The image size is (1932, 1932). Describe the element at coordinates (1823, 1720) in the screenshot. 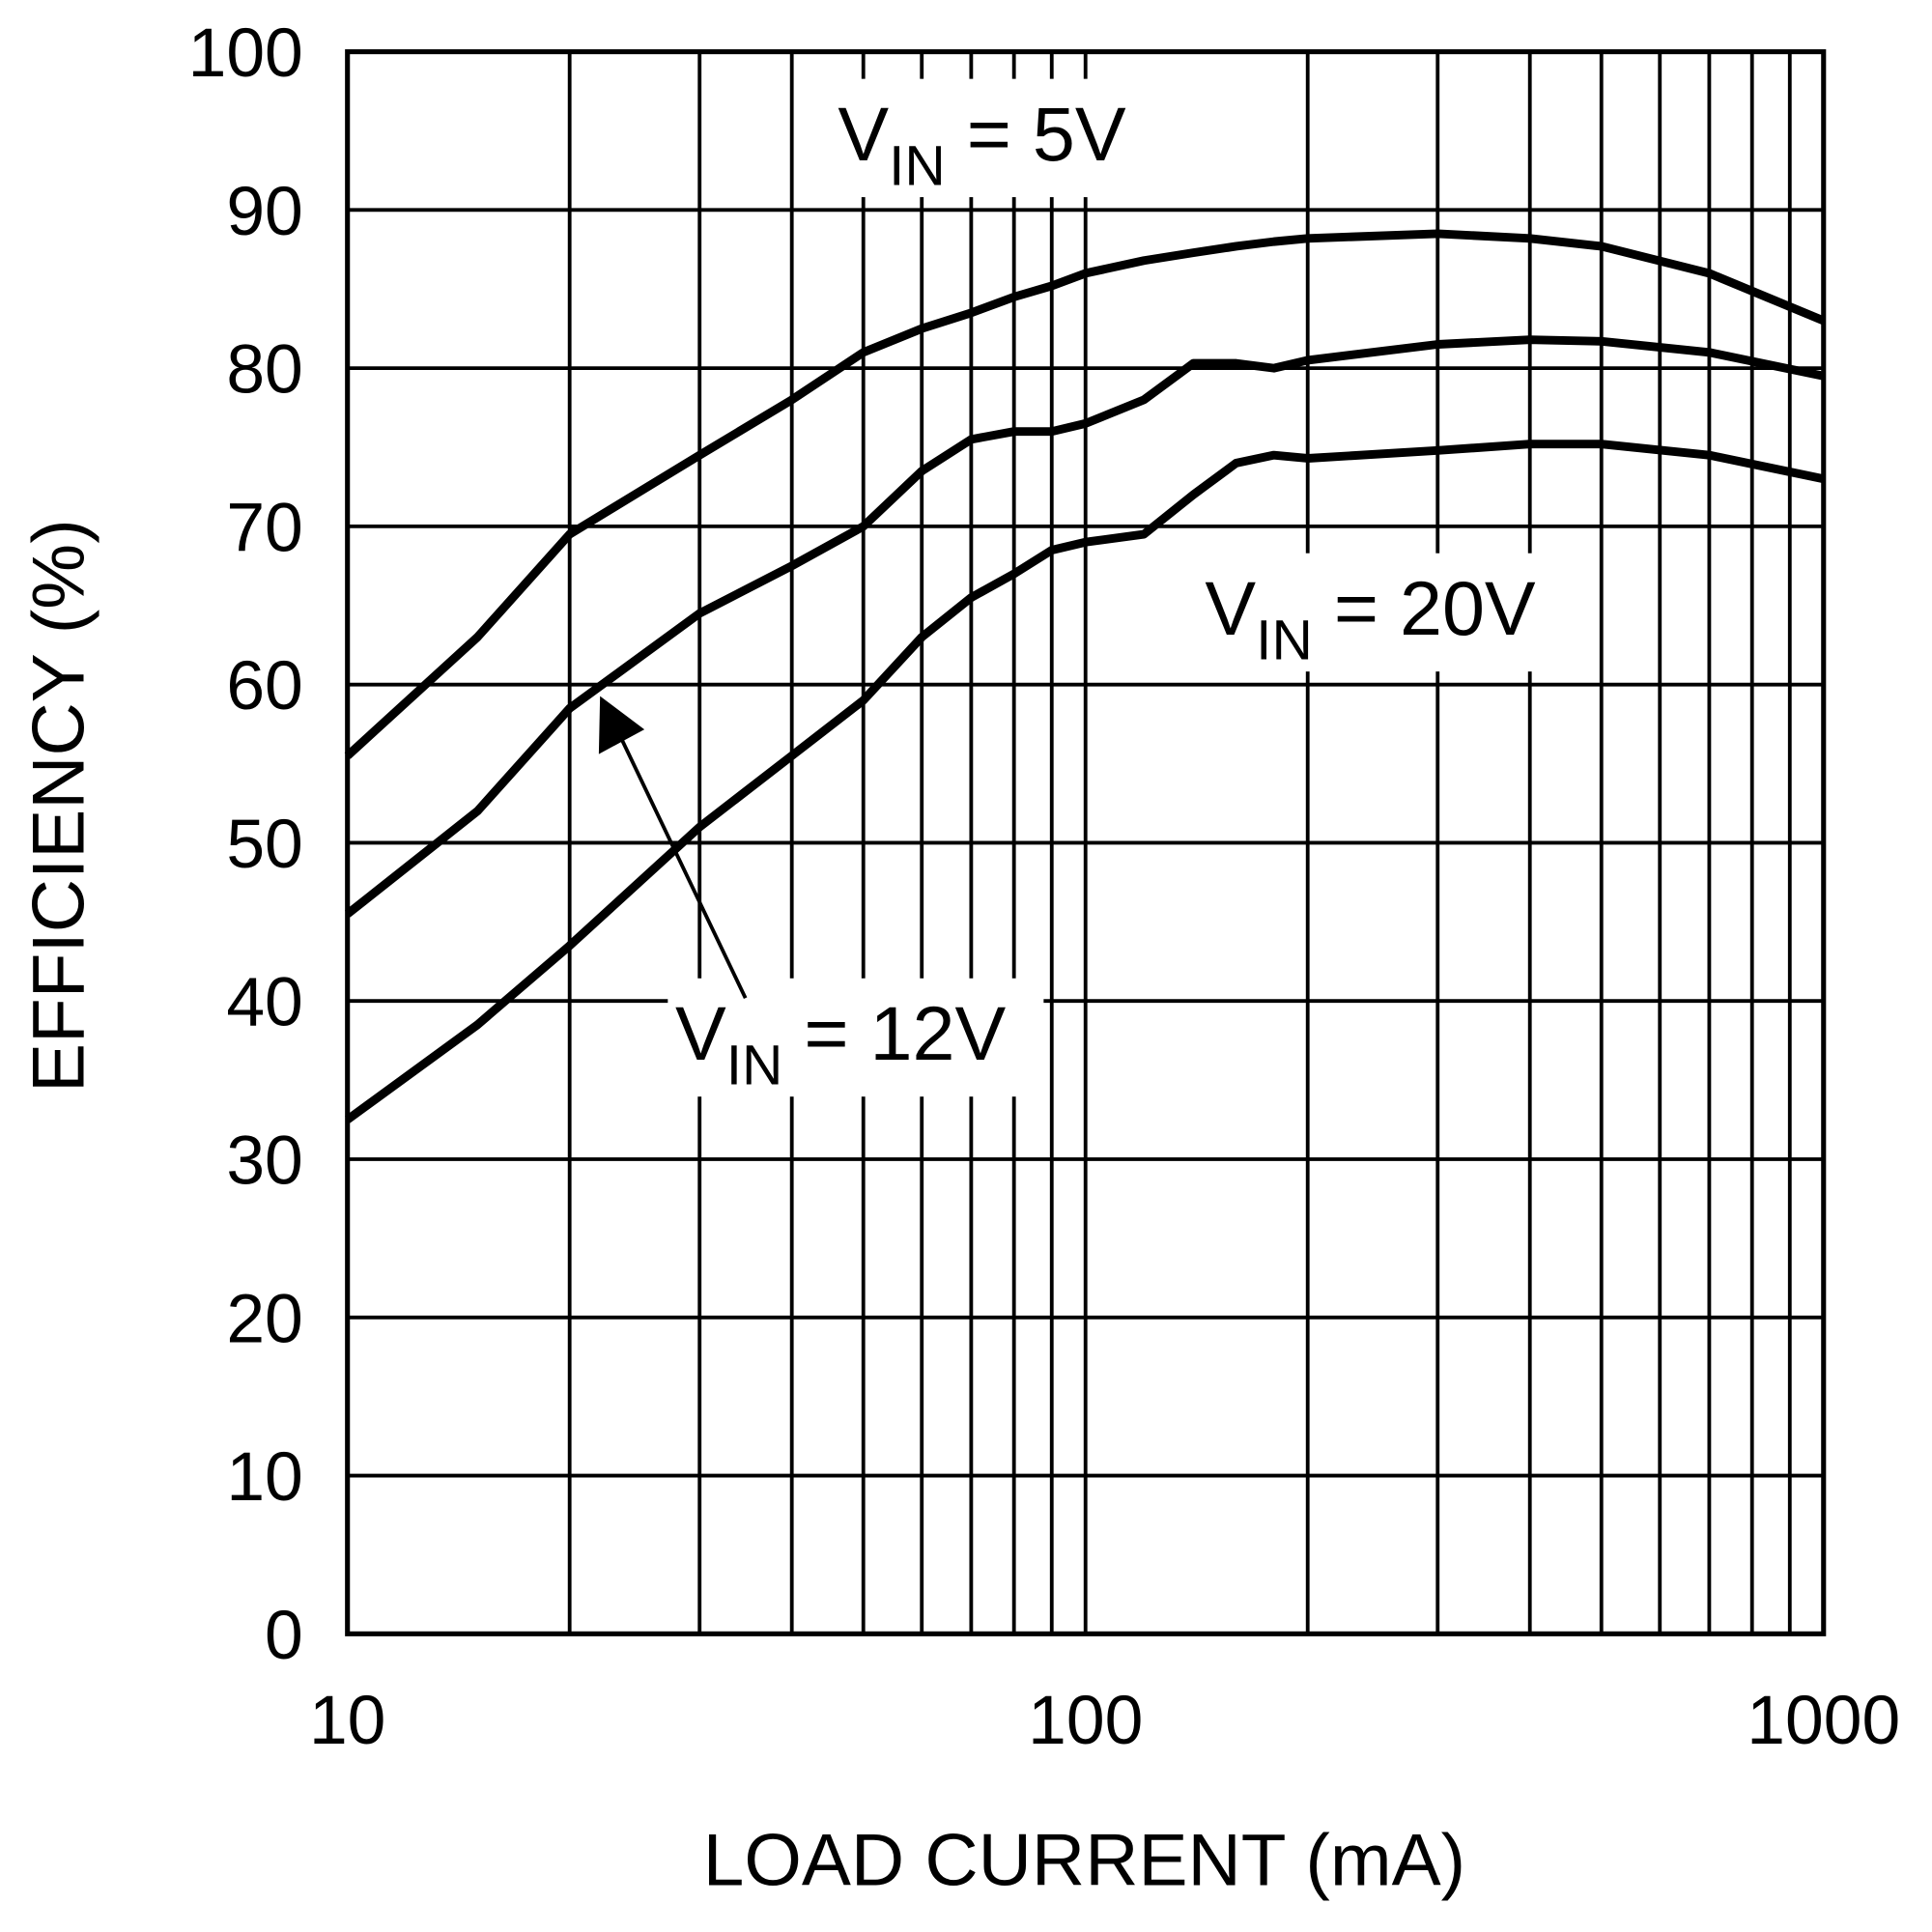

I see `x-tick-label: 1000` at that location.